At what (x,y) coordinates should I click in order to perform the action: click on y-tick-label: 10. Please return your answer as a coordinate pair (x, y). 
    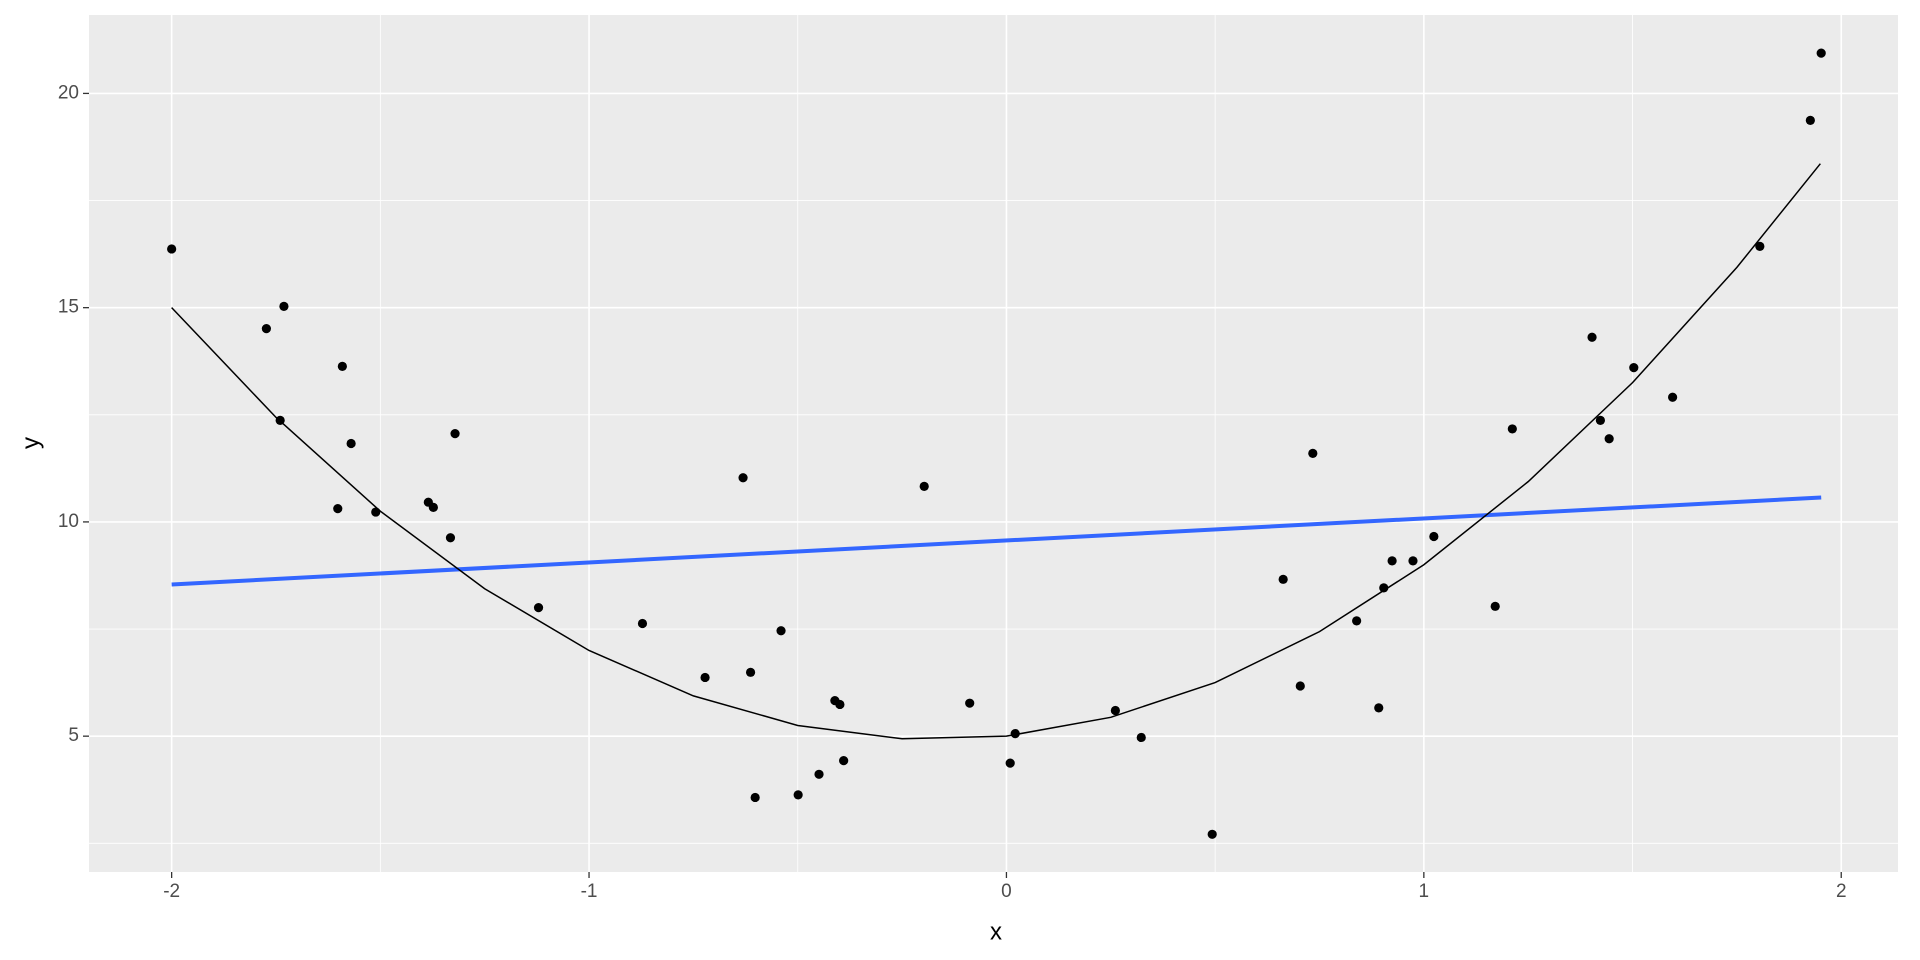
    Looking at the image, I should click on (68, 521).